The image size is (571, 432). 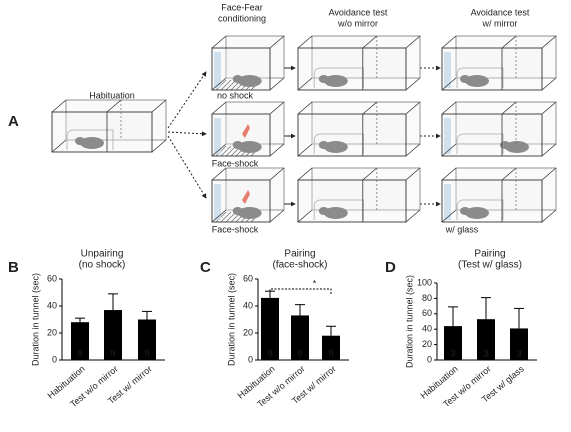 What do you see at coordinates (500, 23) in the screenshot?
I see `column-header: w/ mirror` at bounding box center [500, 23].